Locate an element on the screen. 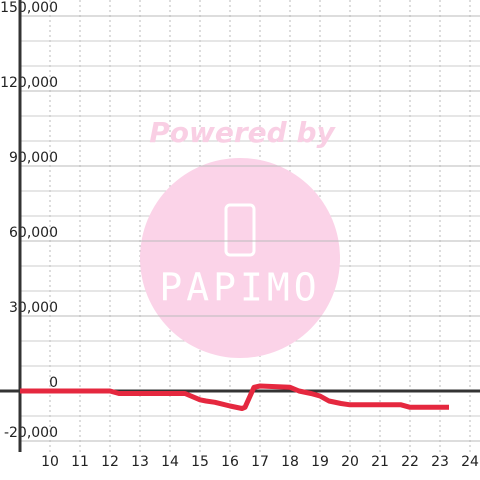 The width and height of the screenshot is (480, 480). y-tick-label: 60,000 is located at coordinates (33, 233).